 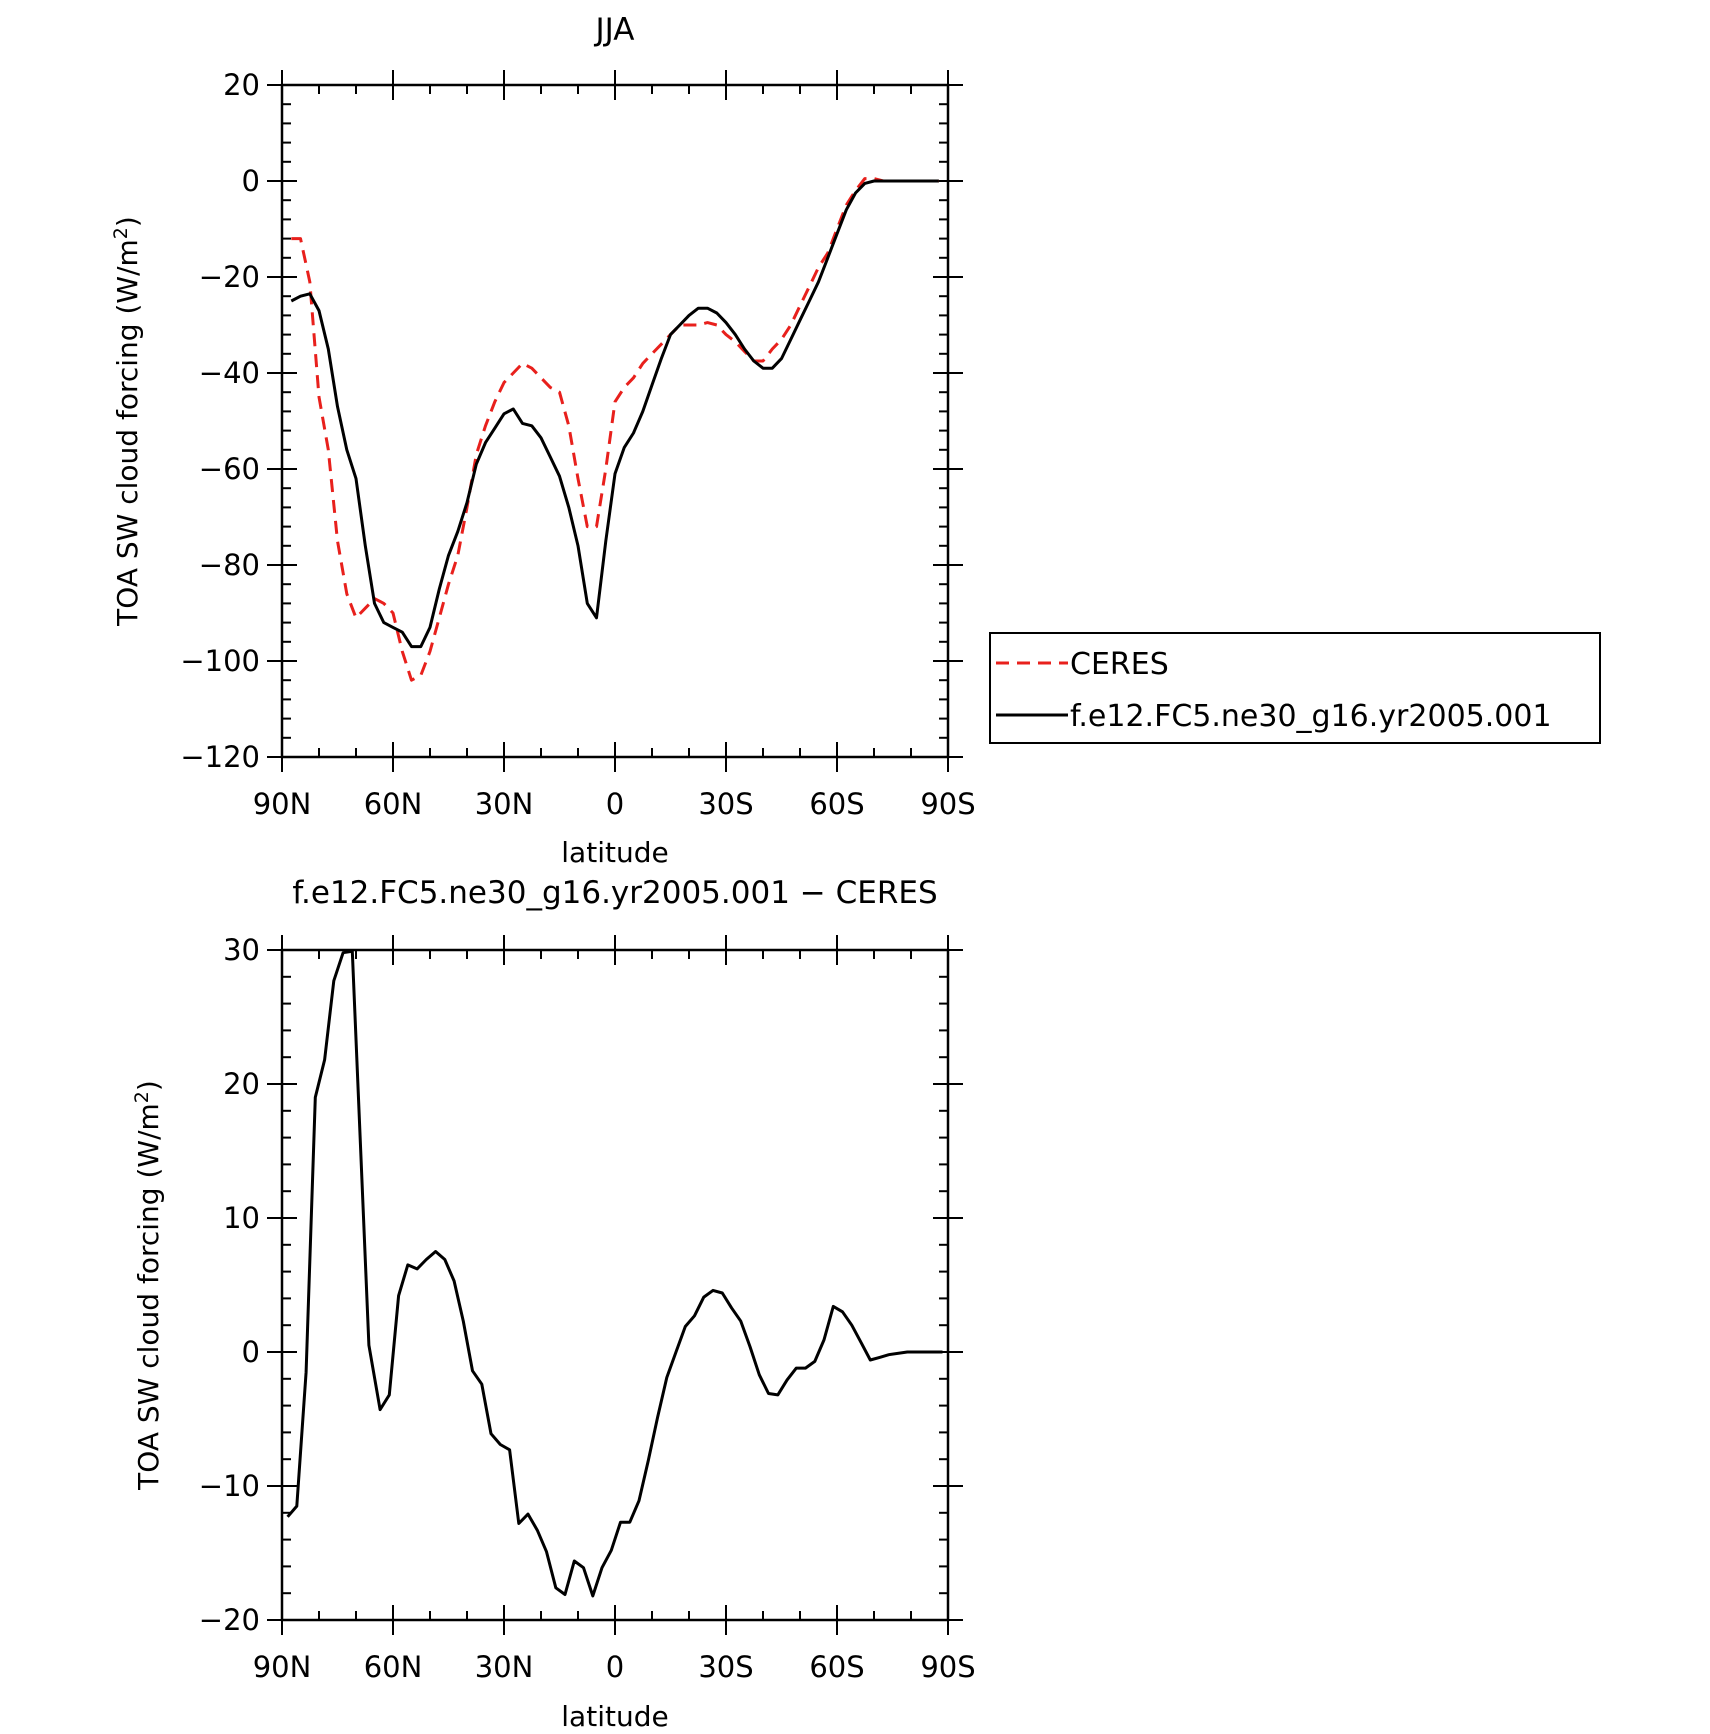 I want to click on top-y-tick-label: −40, so click(x=229, y=373).